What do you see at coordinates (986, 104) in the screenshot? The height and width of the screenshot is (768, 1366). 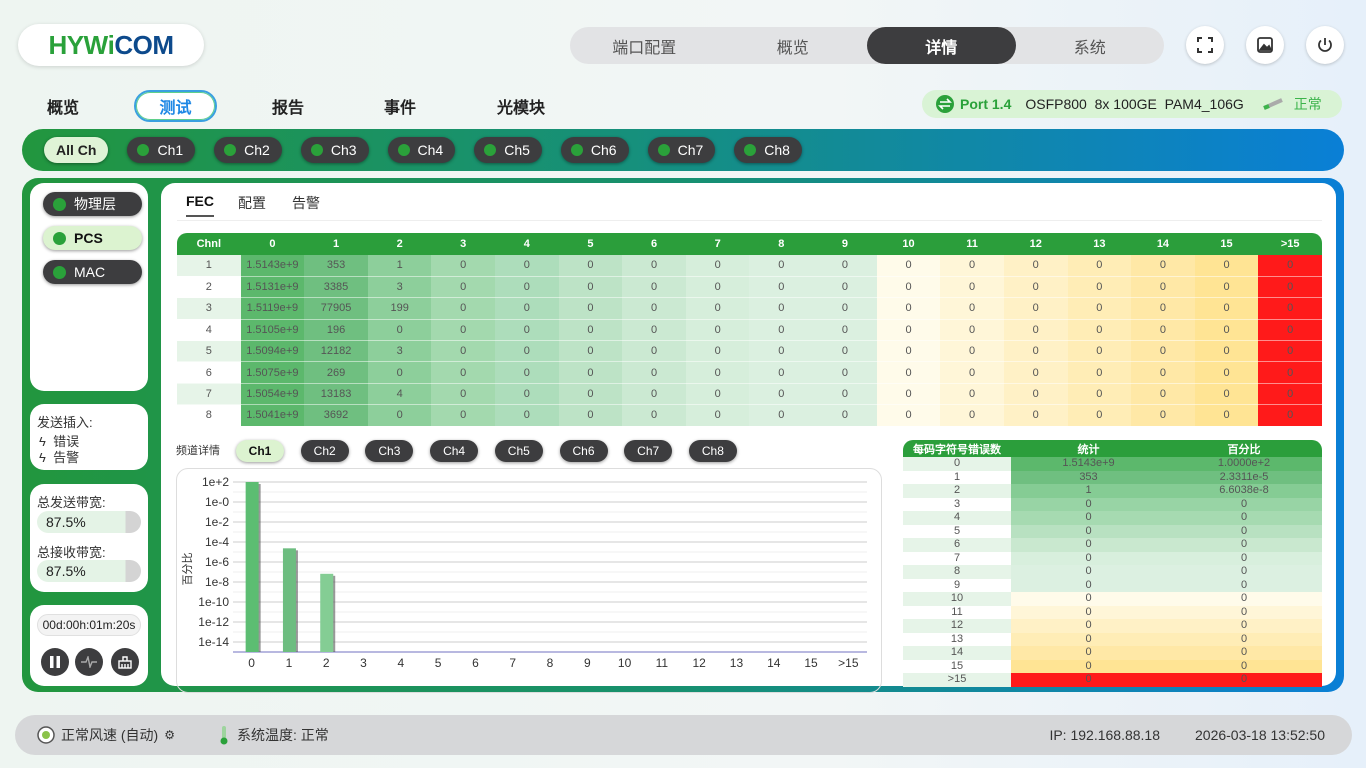 I see `port-name: Port 1.4` at bounding box center [986, 104].